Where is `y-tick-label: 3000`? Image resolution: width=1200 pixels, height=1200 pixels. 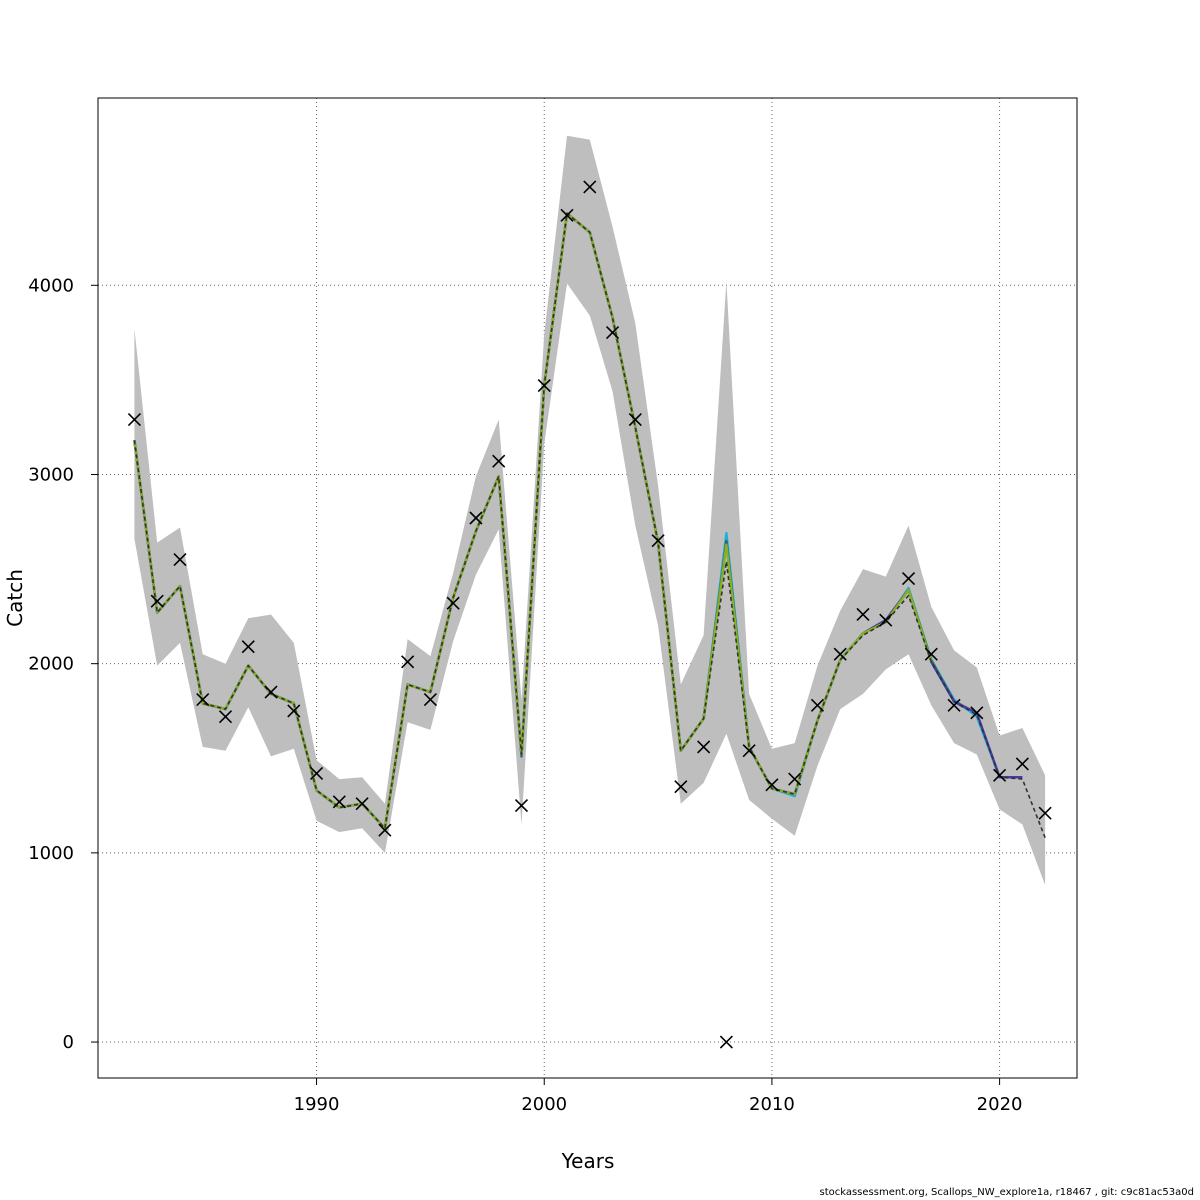 y-tick-label: 3000 is located at coordinates (51, 474).